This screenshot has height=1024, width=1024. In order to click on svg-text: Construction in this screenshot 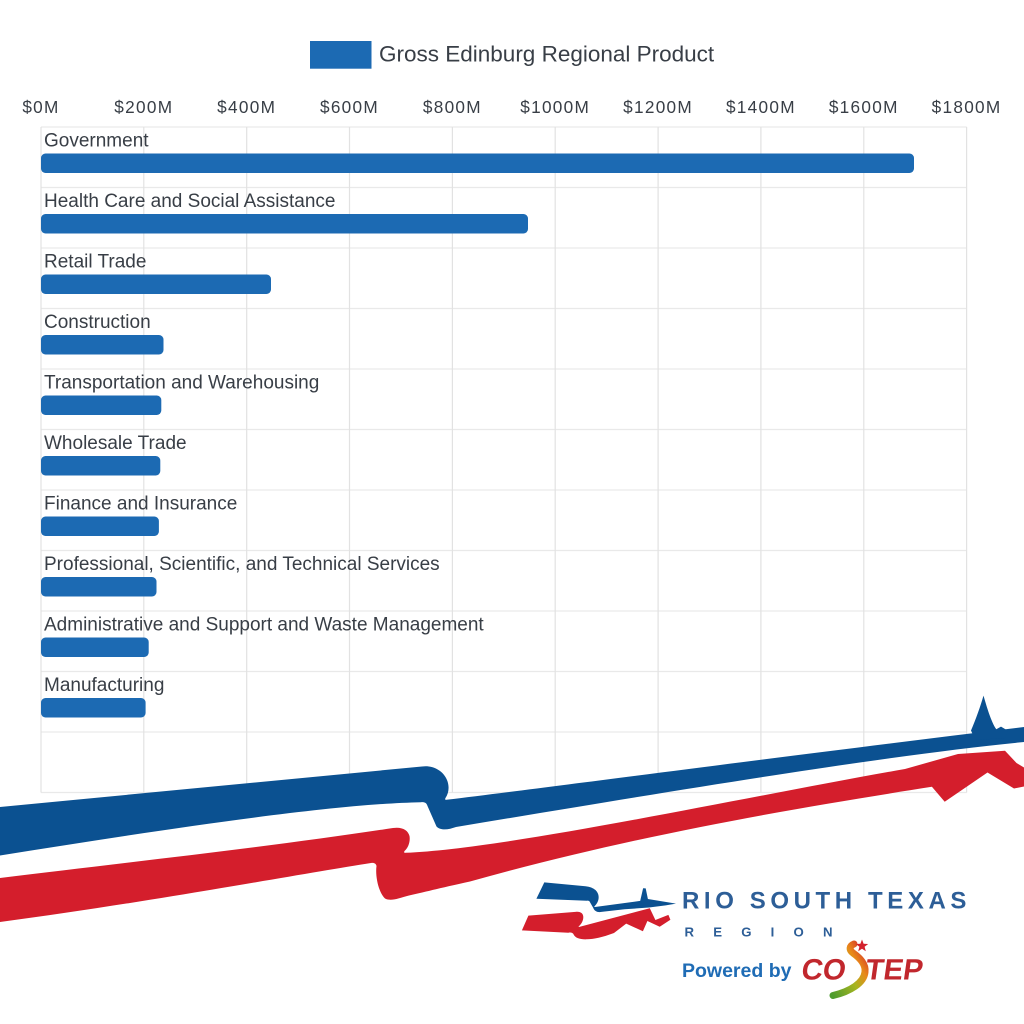, I will do `click(97, 322)`.